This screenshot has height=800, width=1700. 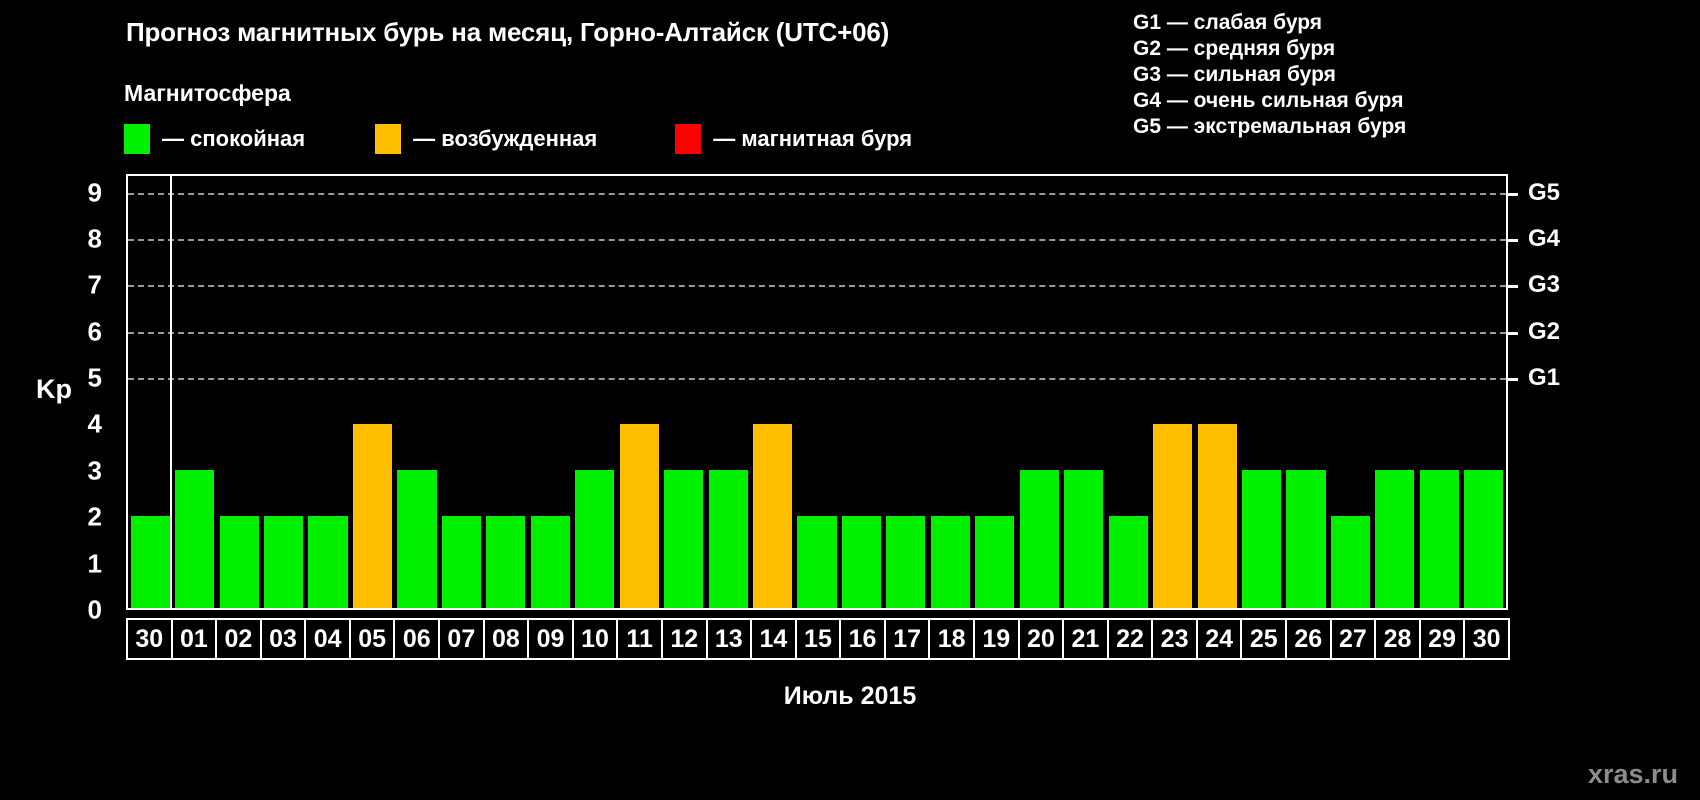 What do you see at coordinates (137, 139) in the screenshot?
I see `green-square-icon` at bounding box center [137, 139].